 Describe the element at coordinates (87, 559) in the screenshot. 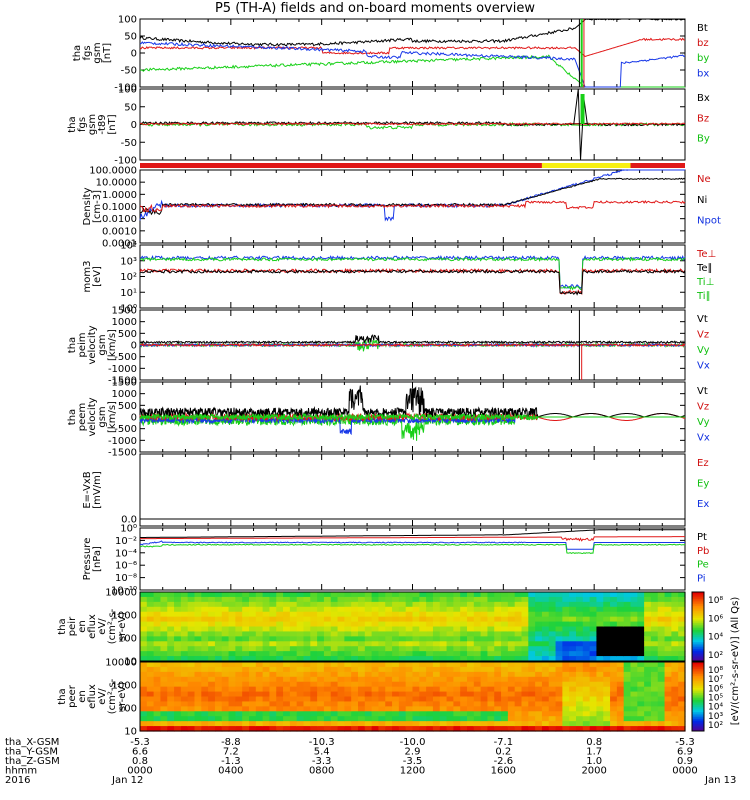

I see `y-axis-label: Pressure` at that location.